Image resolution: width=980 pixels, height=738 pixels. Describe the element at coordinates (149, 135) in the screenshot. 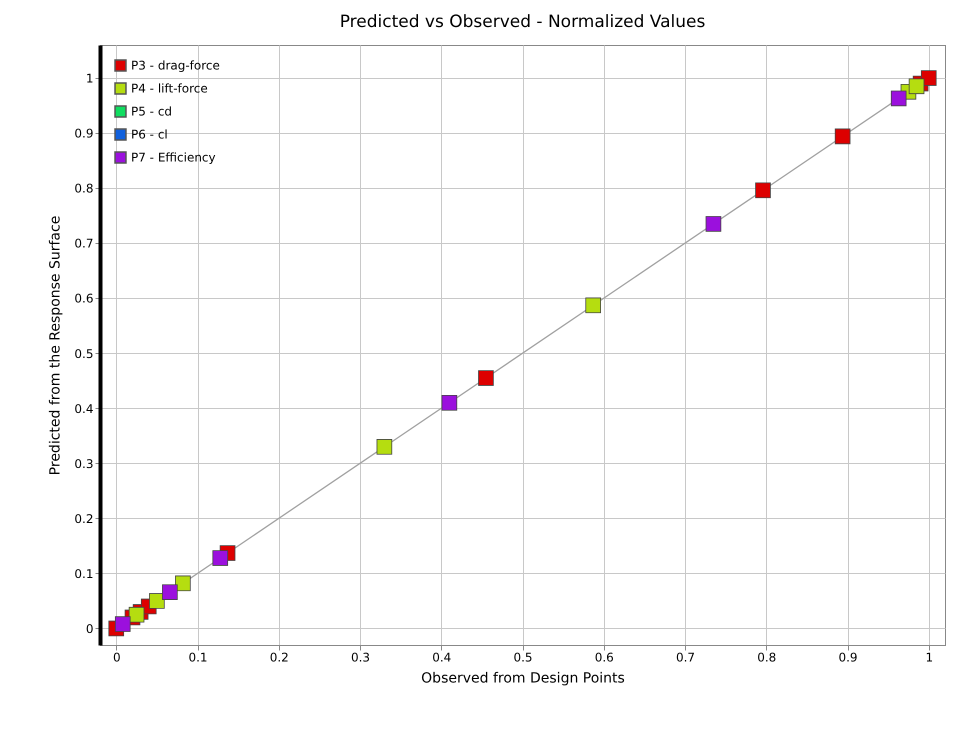

I see `legend-label: P6 - cl` at that location.